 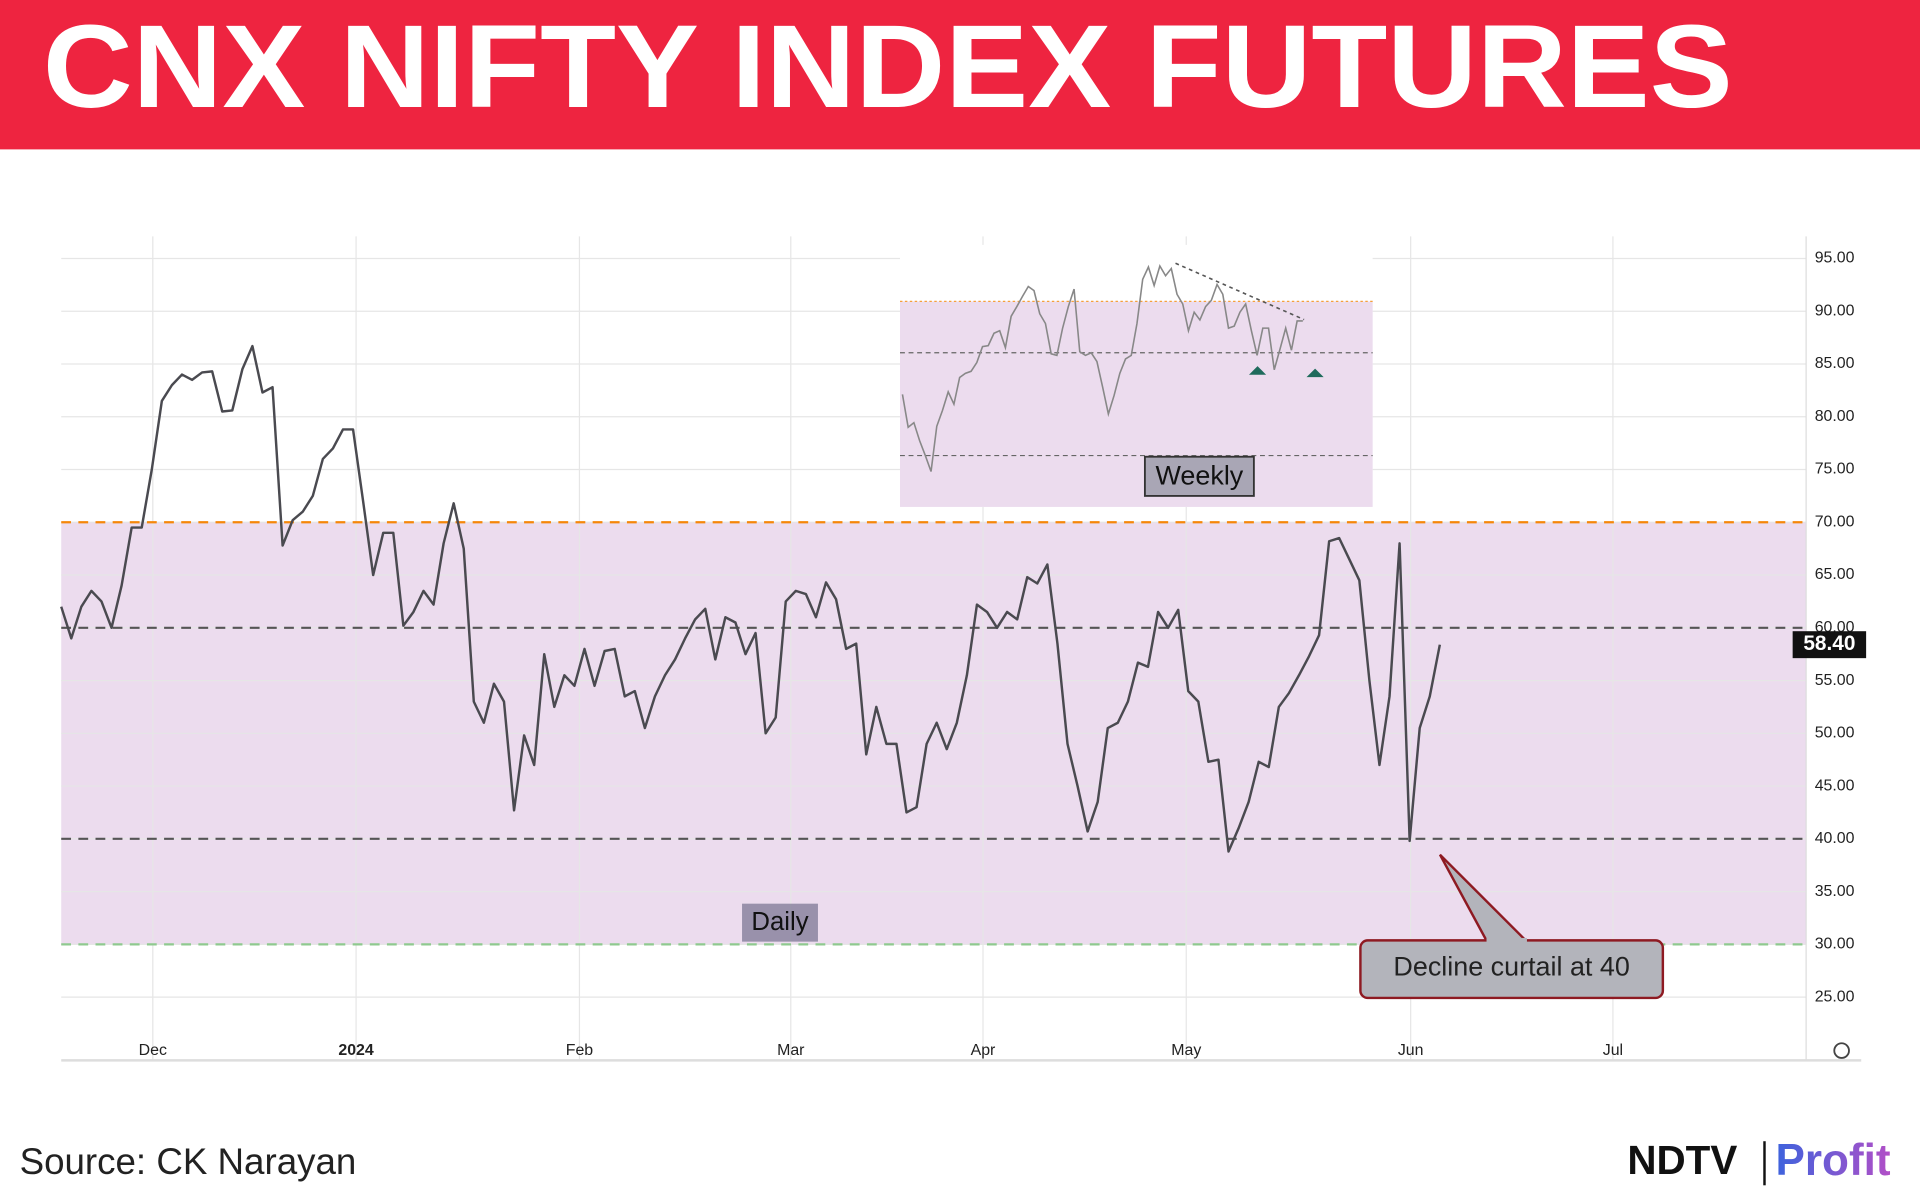 What do you see at coordinates (1506, 941) in the screenshot?
I see `callout-joint` at bounding box center [1506, 941].